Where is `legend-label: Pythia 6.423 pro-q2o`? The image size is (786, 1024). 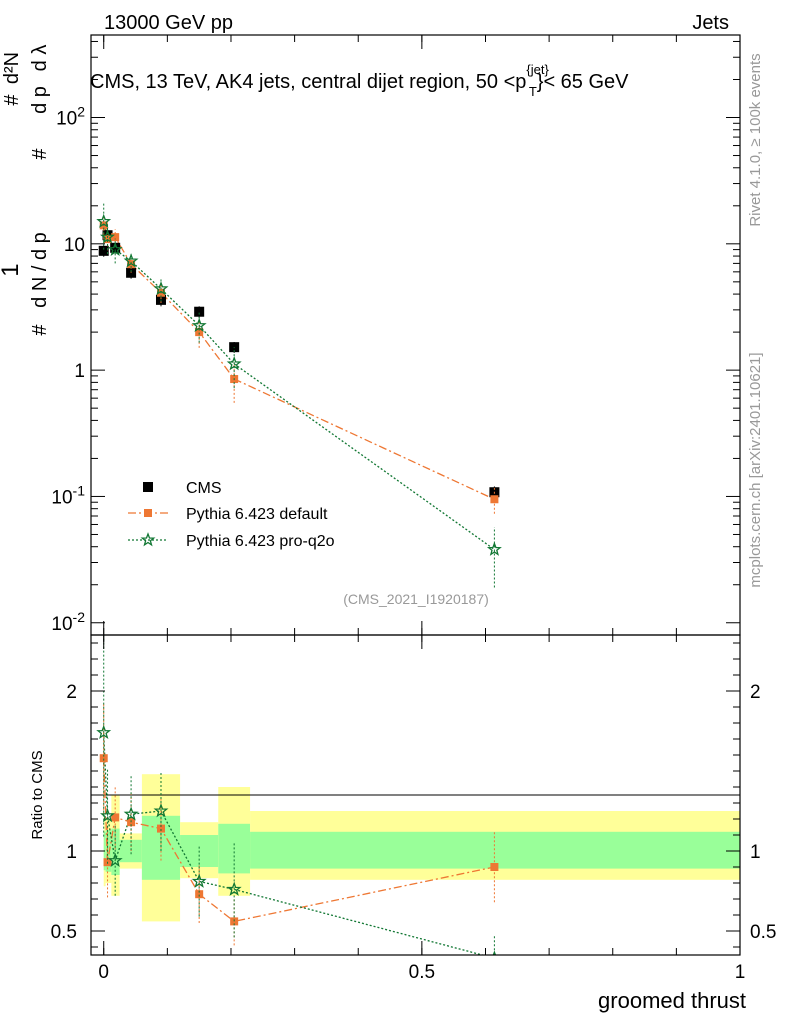
legend-label: Pythia 6.423 pro-q2o is located at coordinates (260, 541).